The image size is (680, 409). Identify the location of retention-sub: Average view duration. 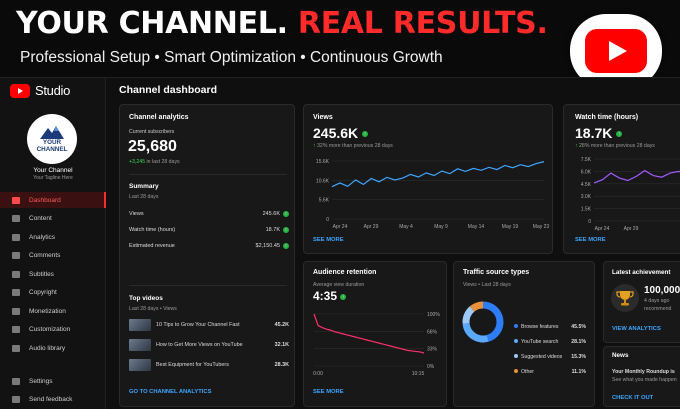
(339, 285).